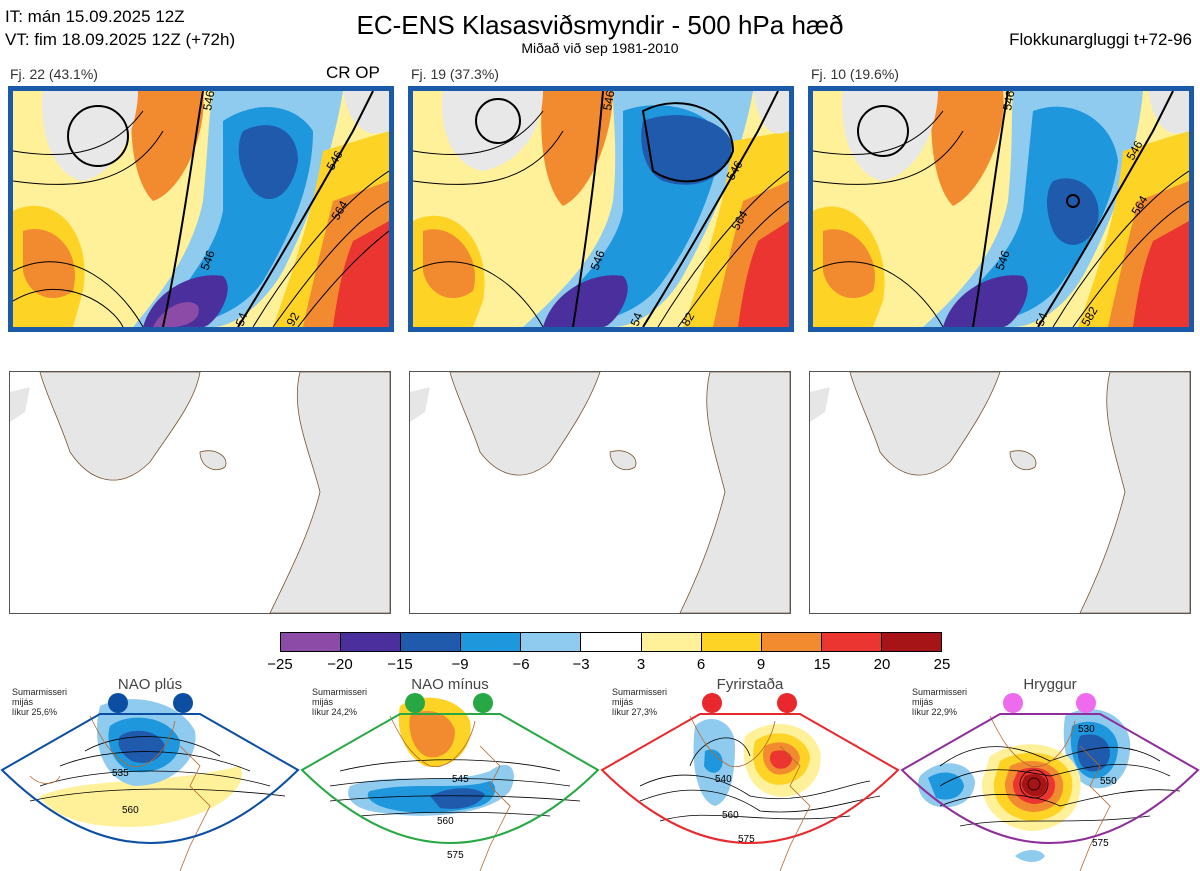 The width and height of the screenshot is (1200, 871). Describe the element at coordinates (40, 702) in the screenshot. I see `regime-info: Sumarmisseri mijás líkur 25,6%` at that location.